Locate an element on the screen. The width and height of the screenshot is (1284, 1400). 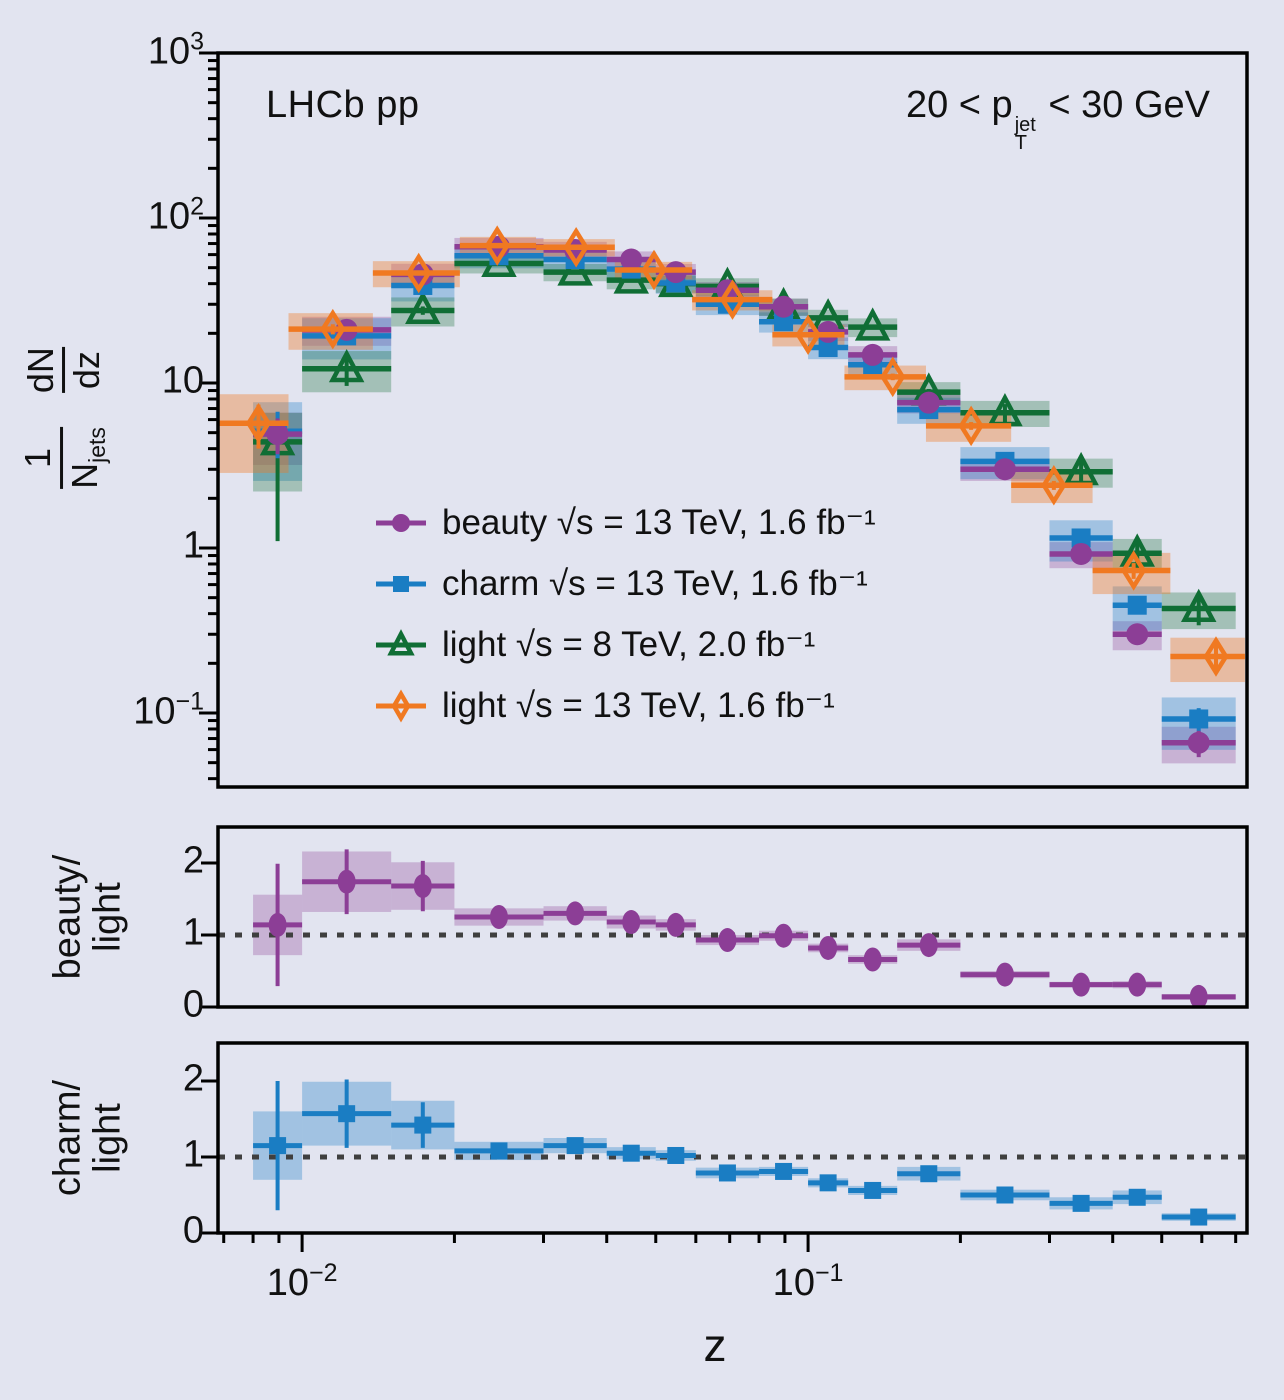
main-y-tick-label: 10² is located at coordinates (176, 216).